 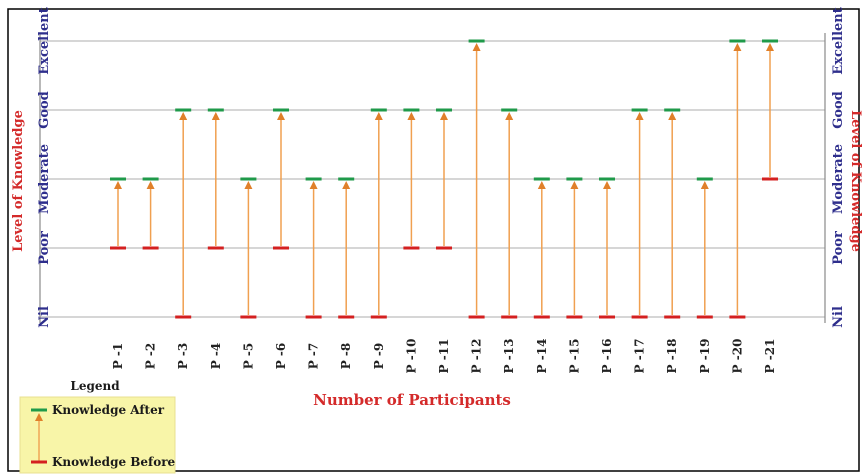 I want to click on x-tick-label: P -17, so click(x=640, y=356).